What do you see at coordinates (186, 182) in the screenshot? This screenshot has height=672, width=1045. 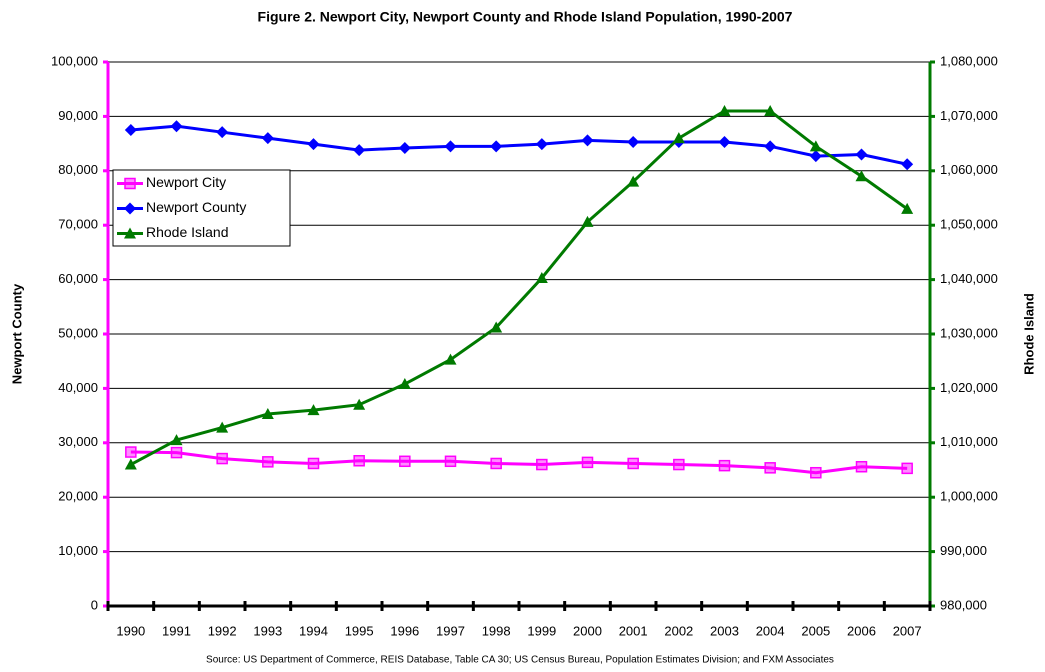 I see `legend-label: Newport City` at bounding box center [186, 182].